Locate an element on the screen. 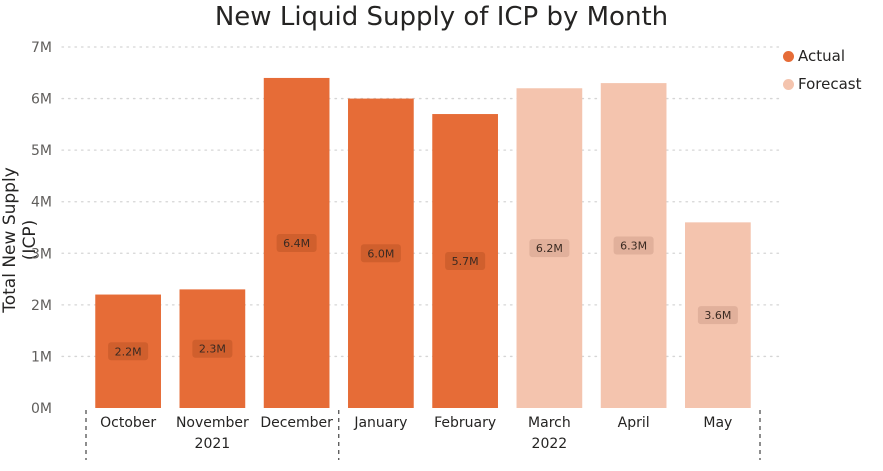 The height and width of the screenshot is (471, 883). x-tick-label: October is located at coordinates (128, 423).